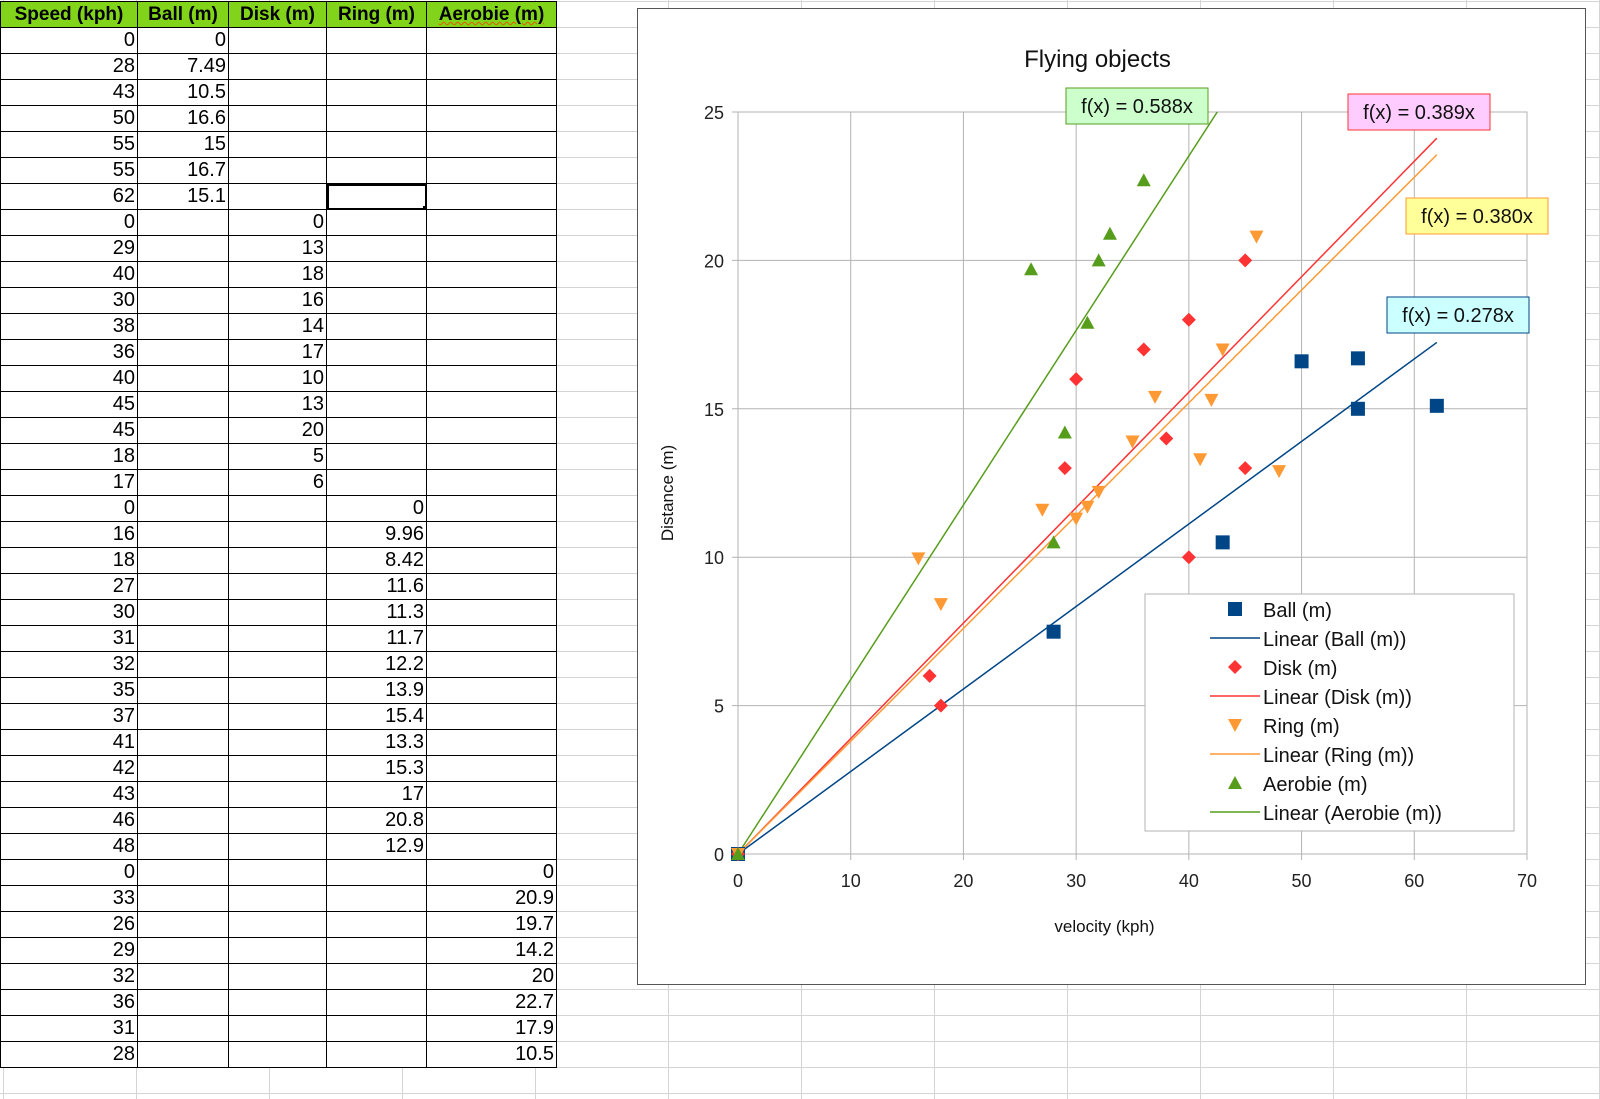 Image resolution: width=1600 pixels, height=1099 pixels. I want to click on cell-aerobie: 10.5, so click(491, 1054).